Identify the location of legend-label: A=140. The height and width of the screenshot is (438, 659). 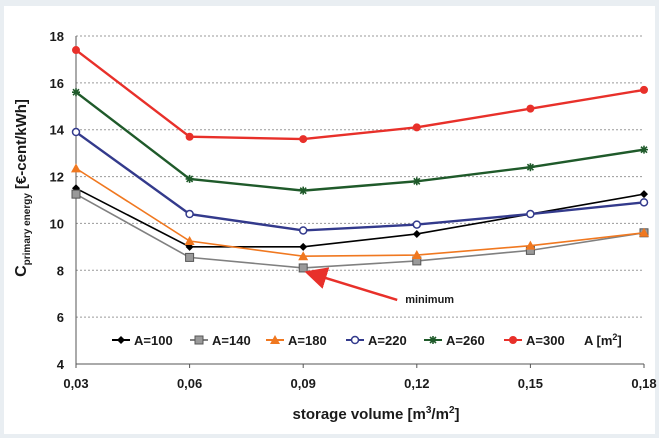
(231, 340).